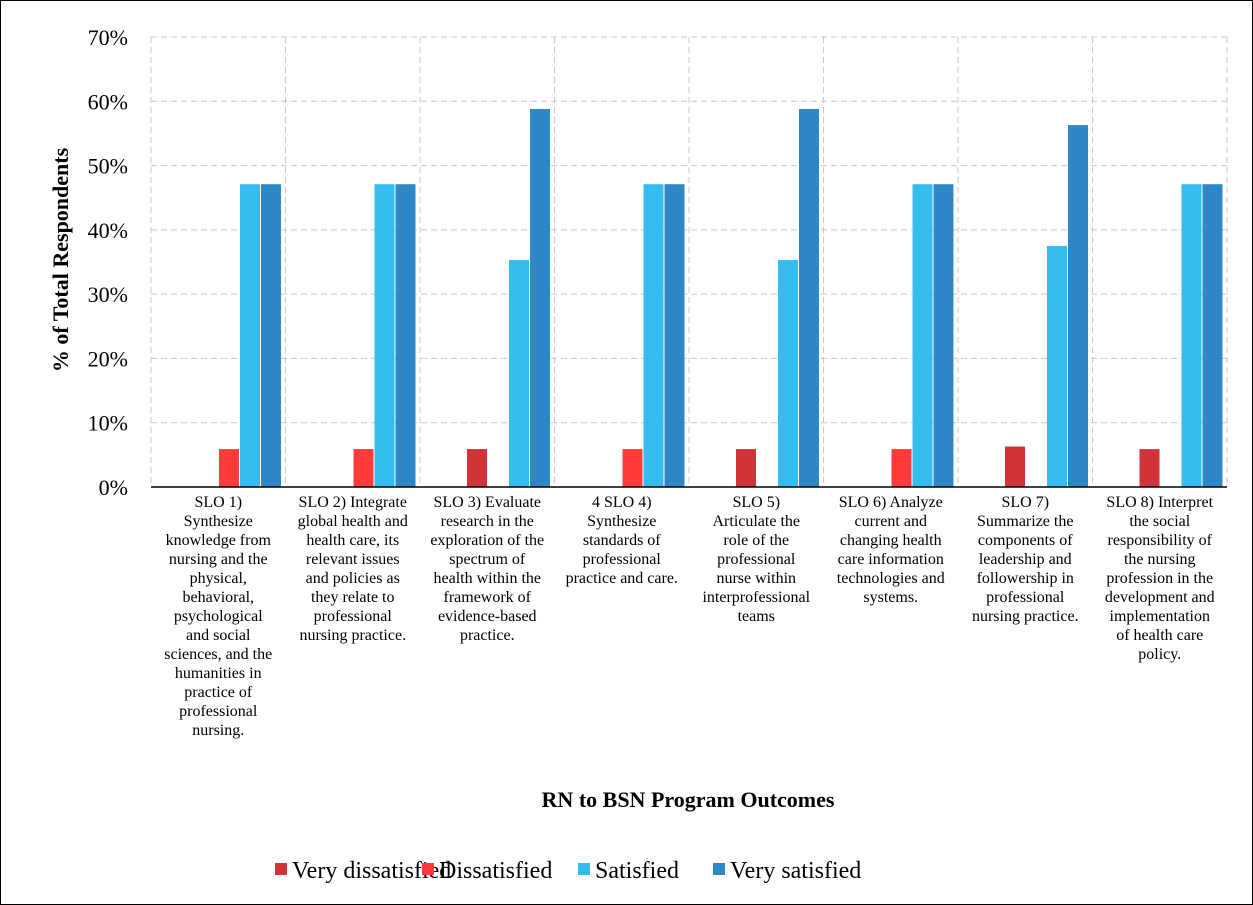  What do you see at coordinates (113, 487) in the screenshot?
I see `y-tick-label: 0%` at bounding box center [113, 487].